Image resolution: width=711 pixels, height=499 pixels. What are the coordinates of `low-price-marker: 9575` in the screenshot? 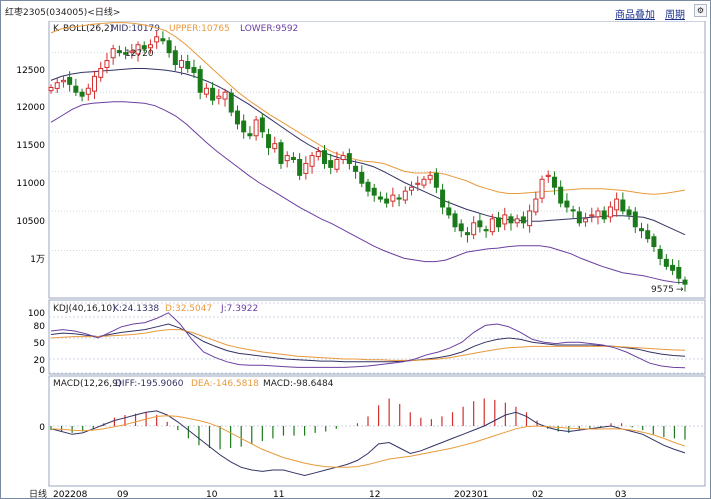 It's located at (662, 290).